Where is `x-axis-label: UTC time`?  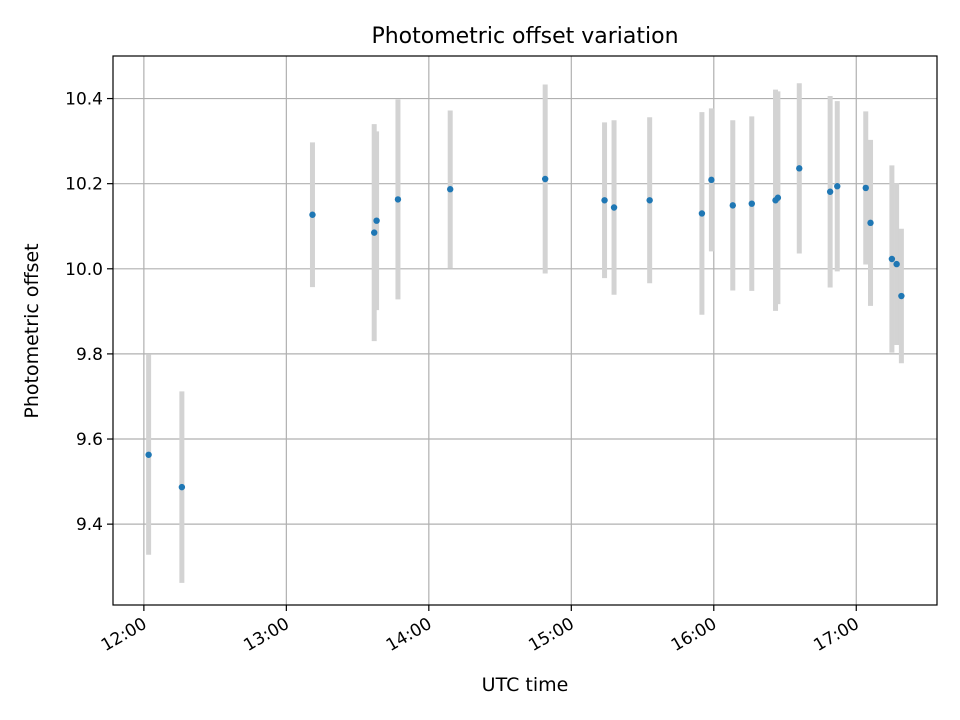
x-axis-label: UTC time is located at coordinates (525, 685).